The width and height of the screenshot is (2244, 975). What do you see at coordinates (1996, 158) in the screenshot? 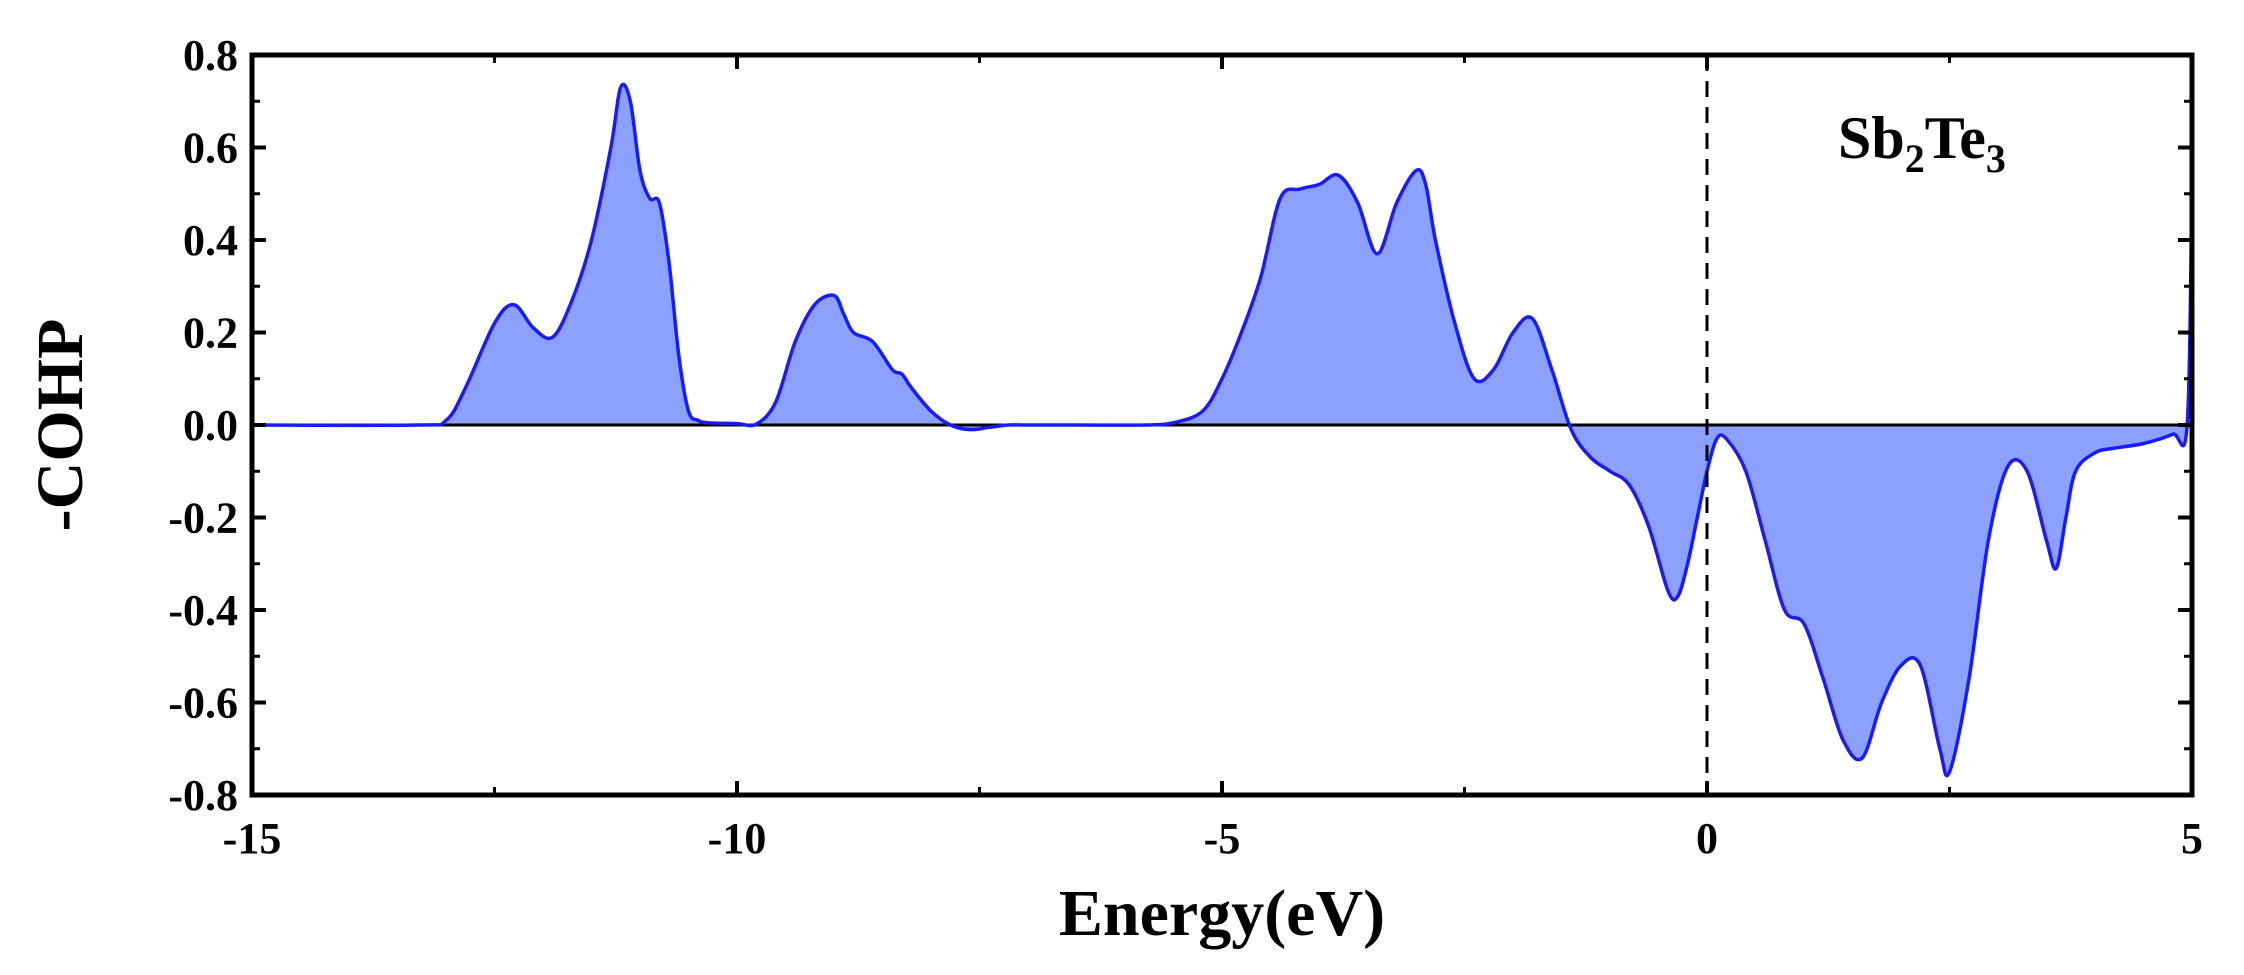
I see `compound-label-sub2: 3` at bounding box center [1996, 158].